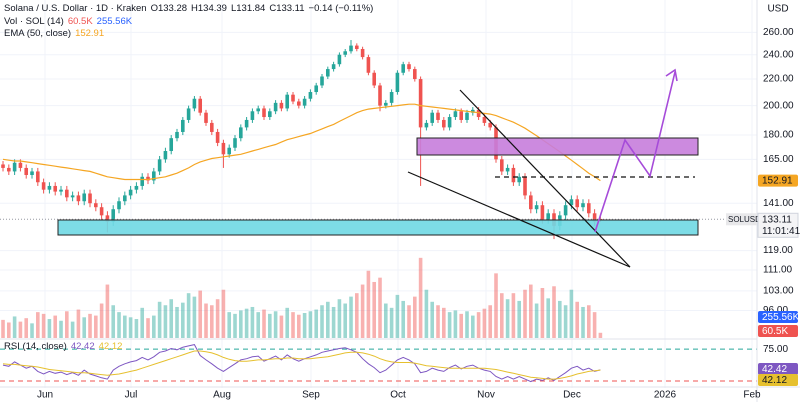 The width and height of the screenshot is (800, 402). I want to click on resistance-zone, so click(557, 146).